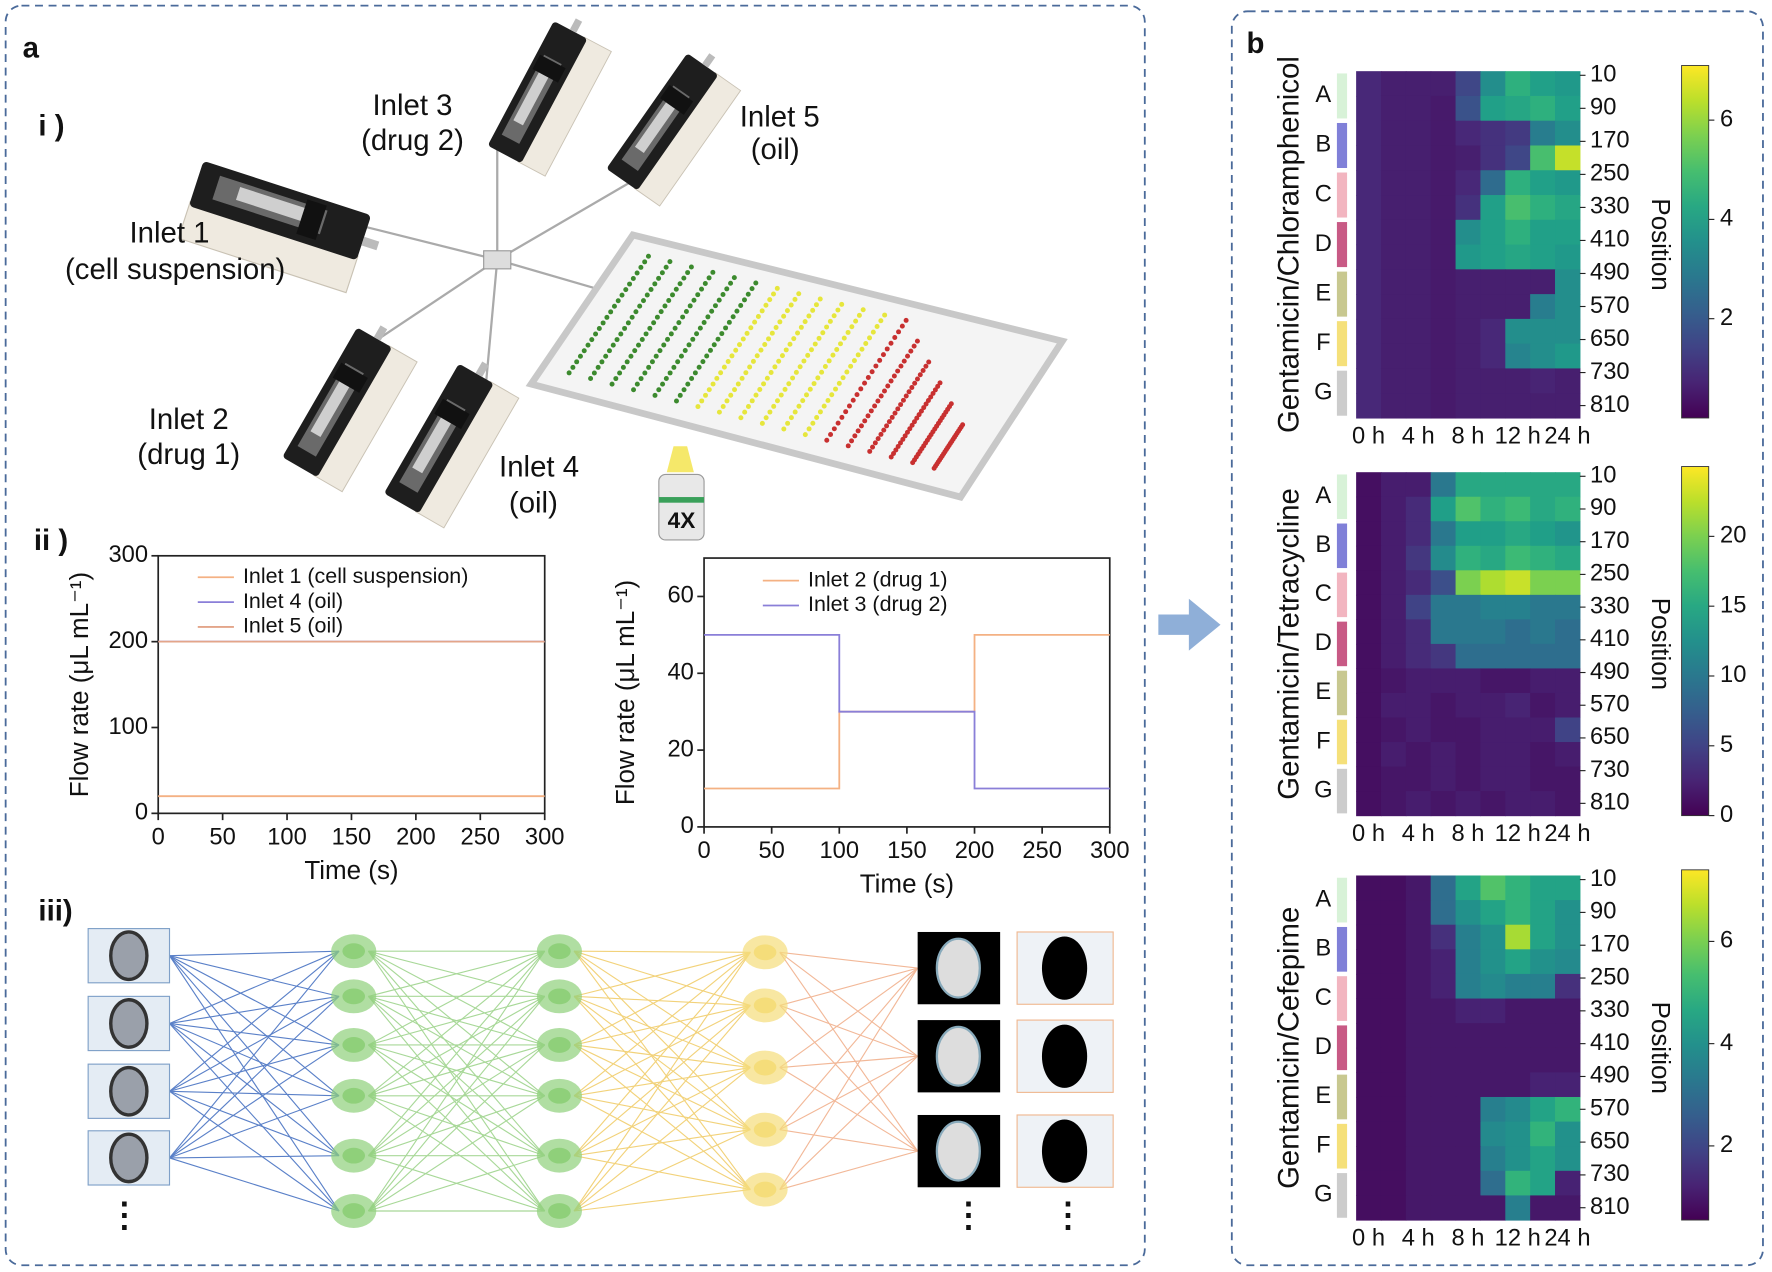 This screenshot has width=1772, height=1272. What do you see at coordinates (1726, 941) in the screenshot?
I see `colorbar-tick-label: 6` at bounding box center [1726, 941].